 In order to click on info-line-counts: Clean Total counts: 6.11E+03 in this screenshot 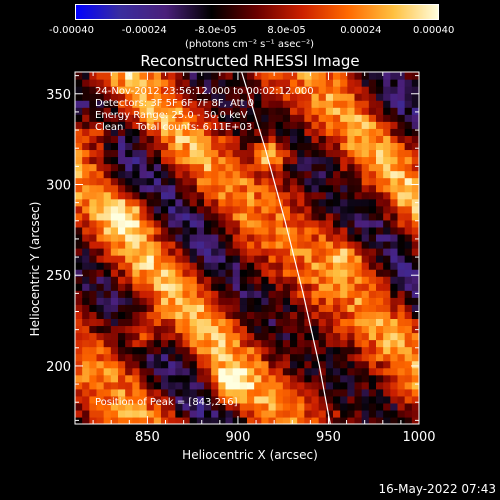, I will do `click(174, 127)`.